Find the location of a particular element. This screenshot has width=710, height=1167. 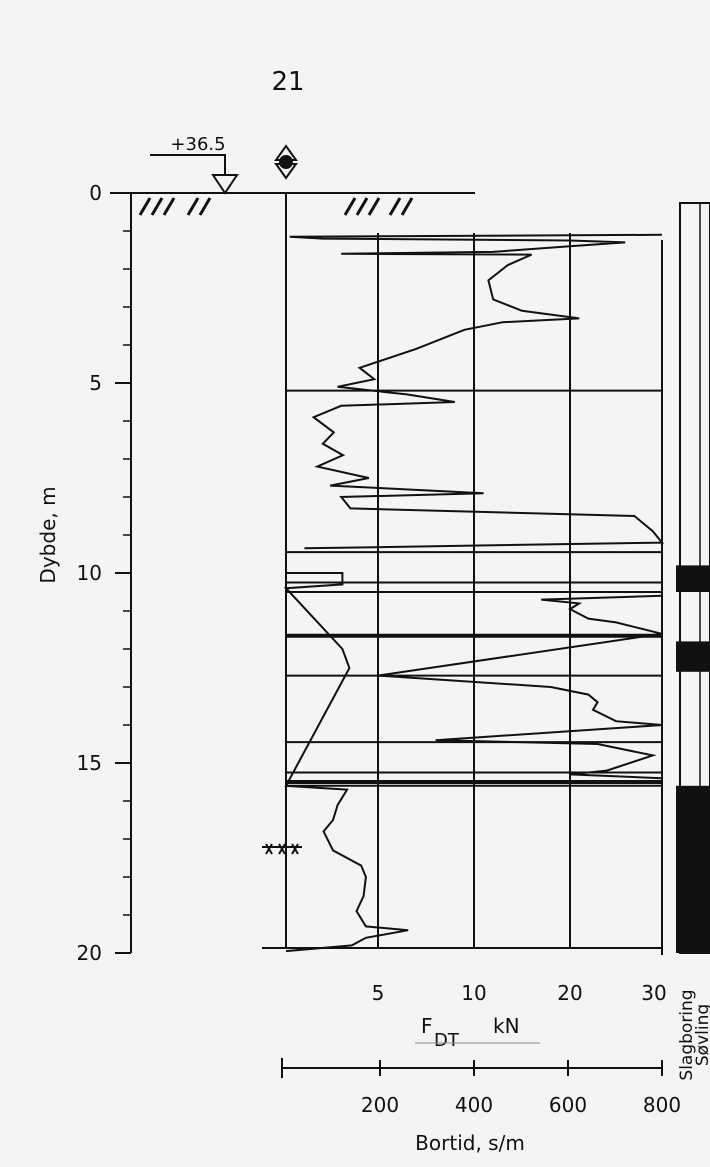

depth-tick-label-15: 15 is located at coordinates (89, 763).